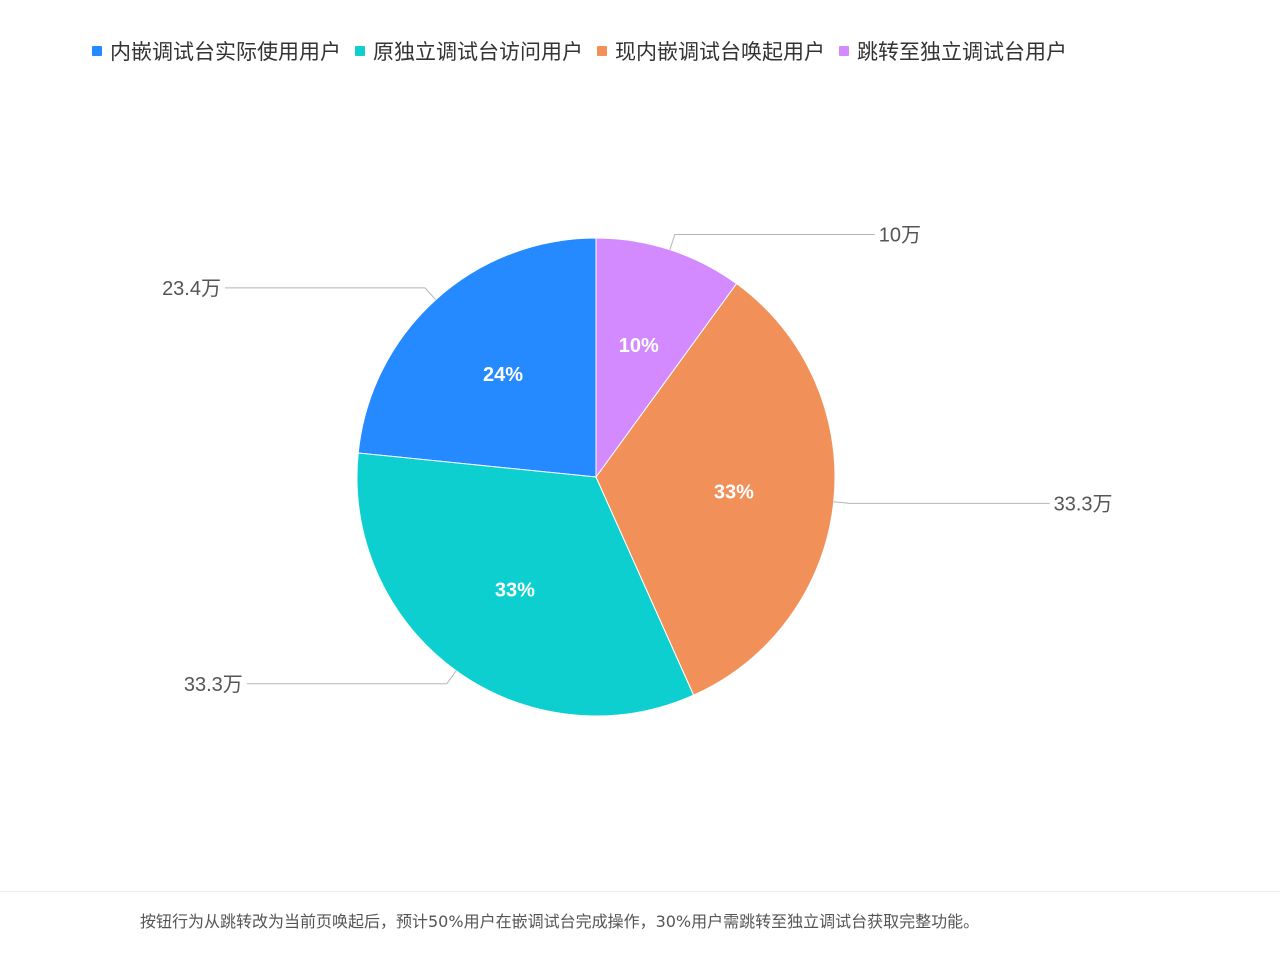 Image resolution: width=1280 pixels, height=970 pixels. Describe the element at coordinates (225, 52) in the screenshot. I see `legend-label: 内嵌调试台实际使用用户` at that location.